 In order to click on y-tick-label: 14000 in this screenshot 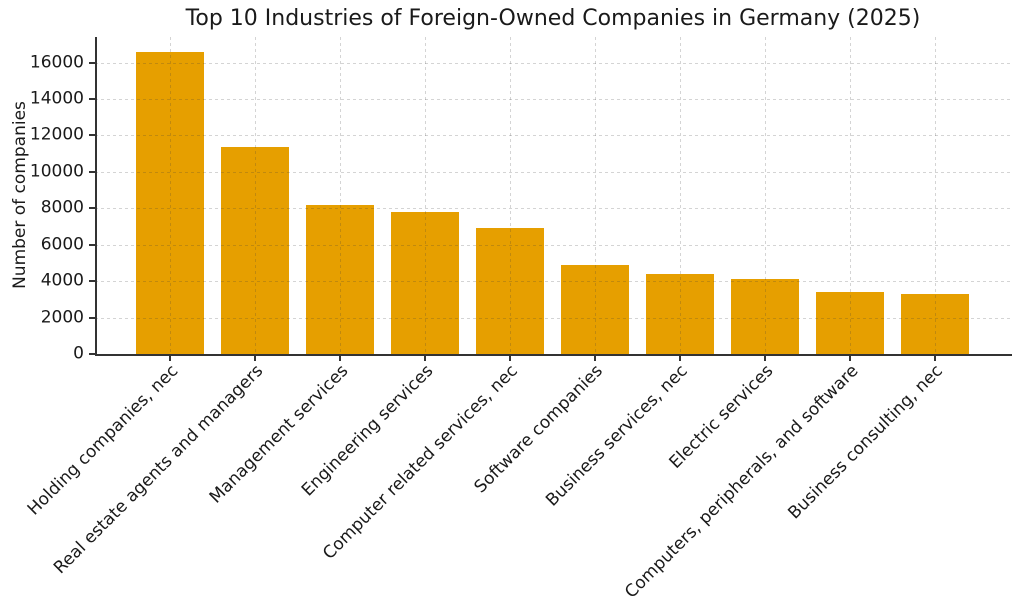, I will do `click(56, 98)`.